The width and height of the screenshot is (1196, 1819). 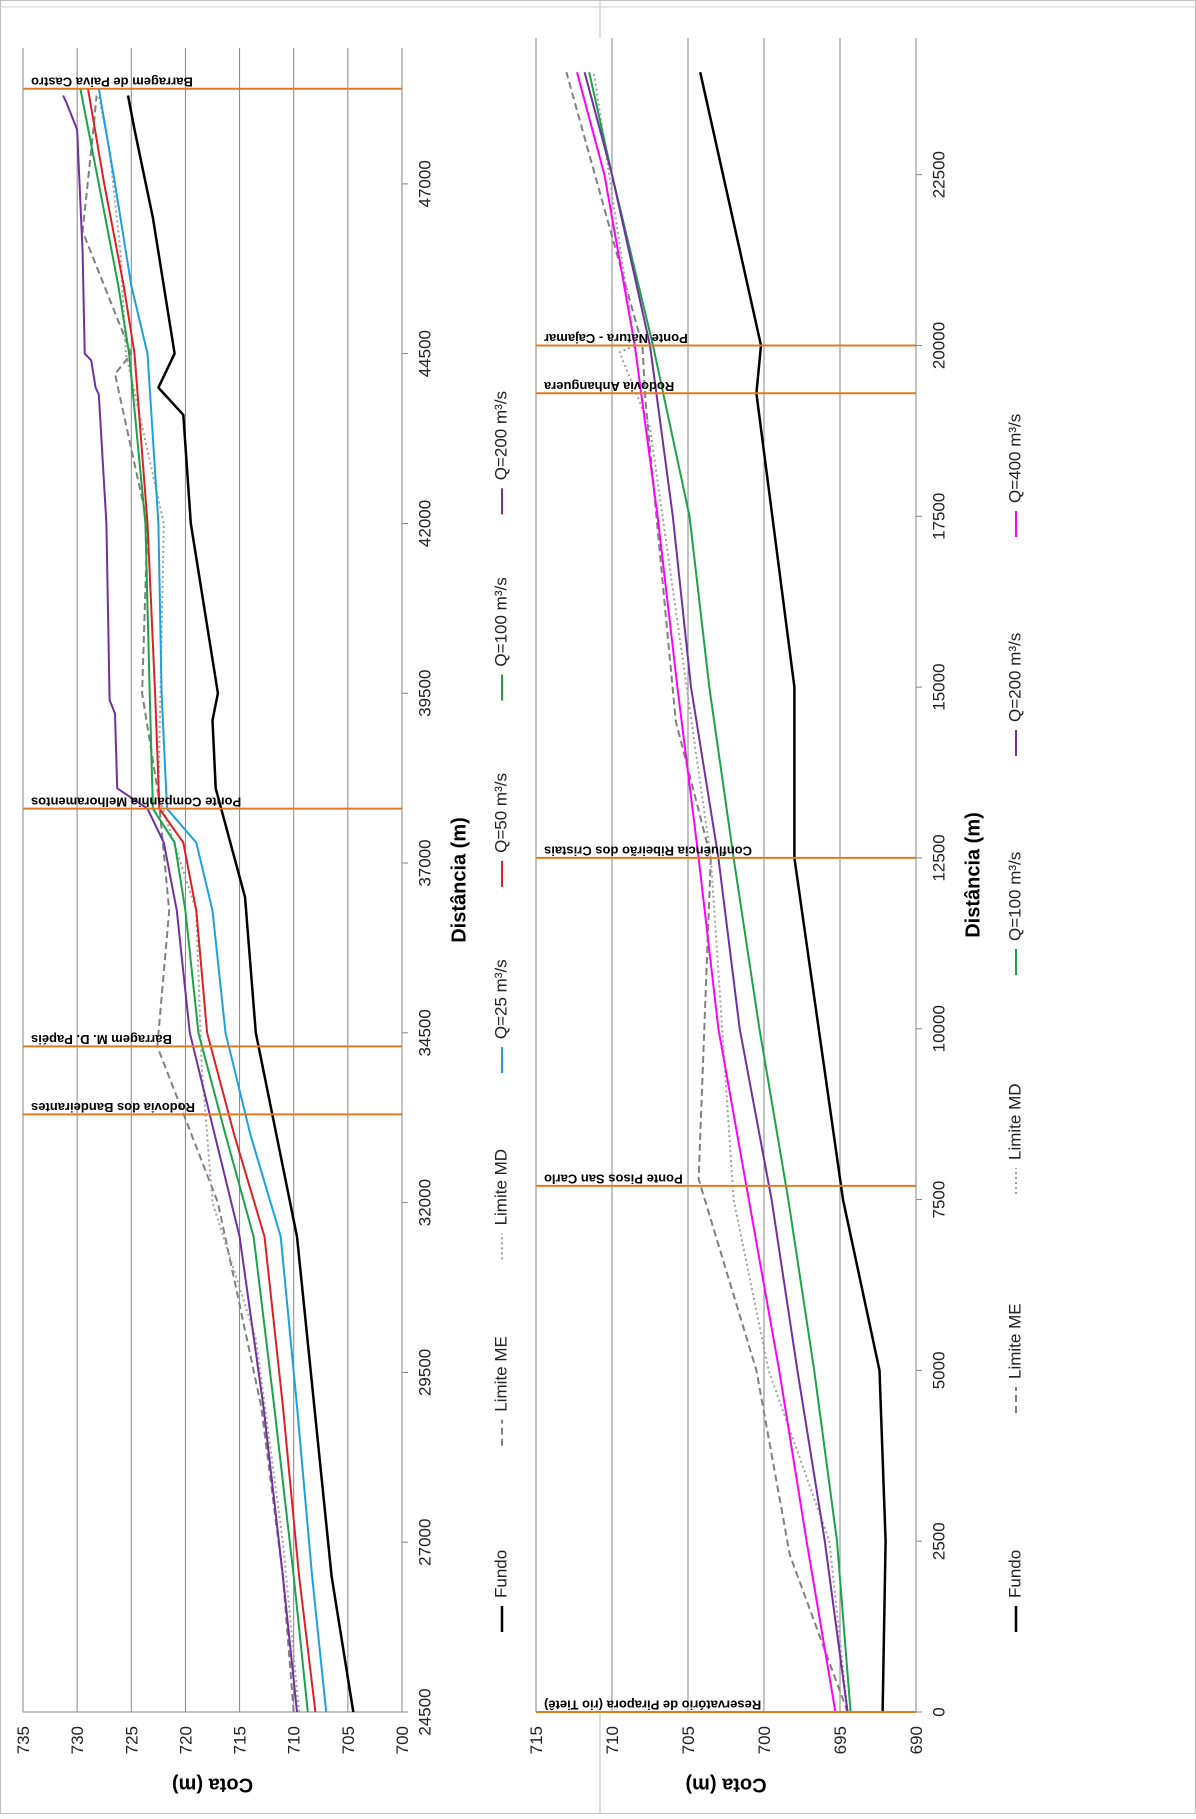 I want to click on x-tick-label: 17500, so click(x=938, y=516).